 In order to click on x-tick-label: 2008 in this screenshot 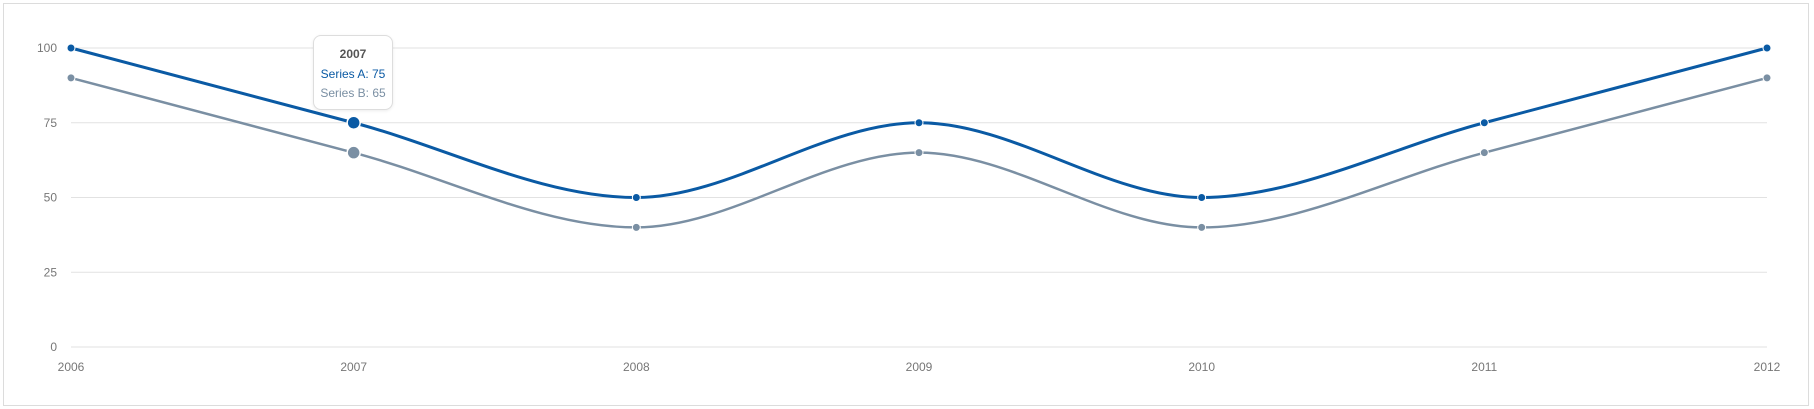, I will do `click(636, 367)`.